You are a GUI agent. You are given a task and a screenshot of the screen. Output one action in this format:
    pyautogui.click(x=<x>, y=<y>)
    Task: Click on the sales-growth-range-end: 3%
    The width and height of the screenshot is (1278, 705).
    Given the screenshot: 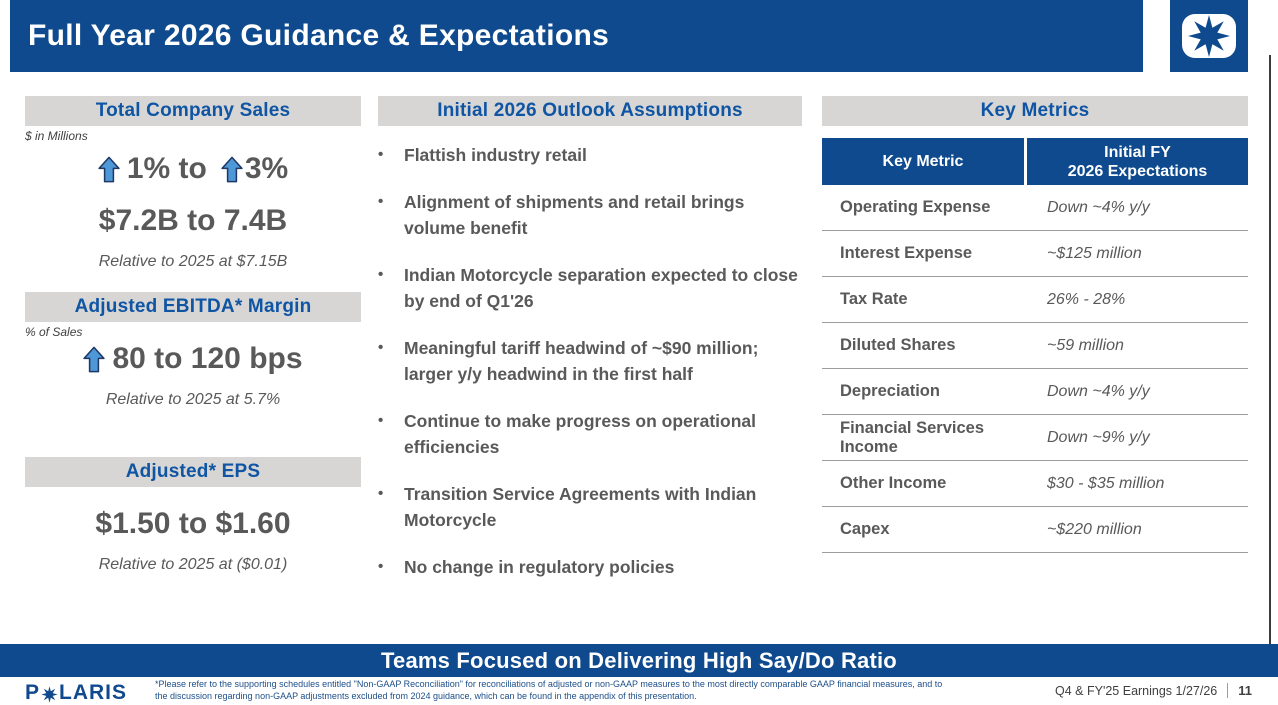 What is the action you would take?
    pyautogui.click(x=266, y=168)
    